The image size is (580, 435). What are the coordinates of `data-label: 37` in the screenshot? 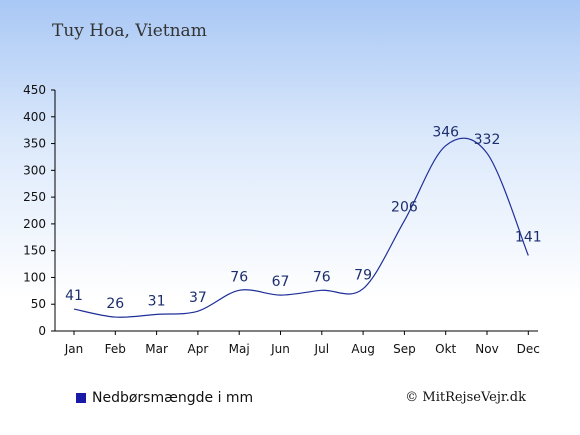 It's located at (198, 298).